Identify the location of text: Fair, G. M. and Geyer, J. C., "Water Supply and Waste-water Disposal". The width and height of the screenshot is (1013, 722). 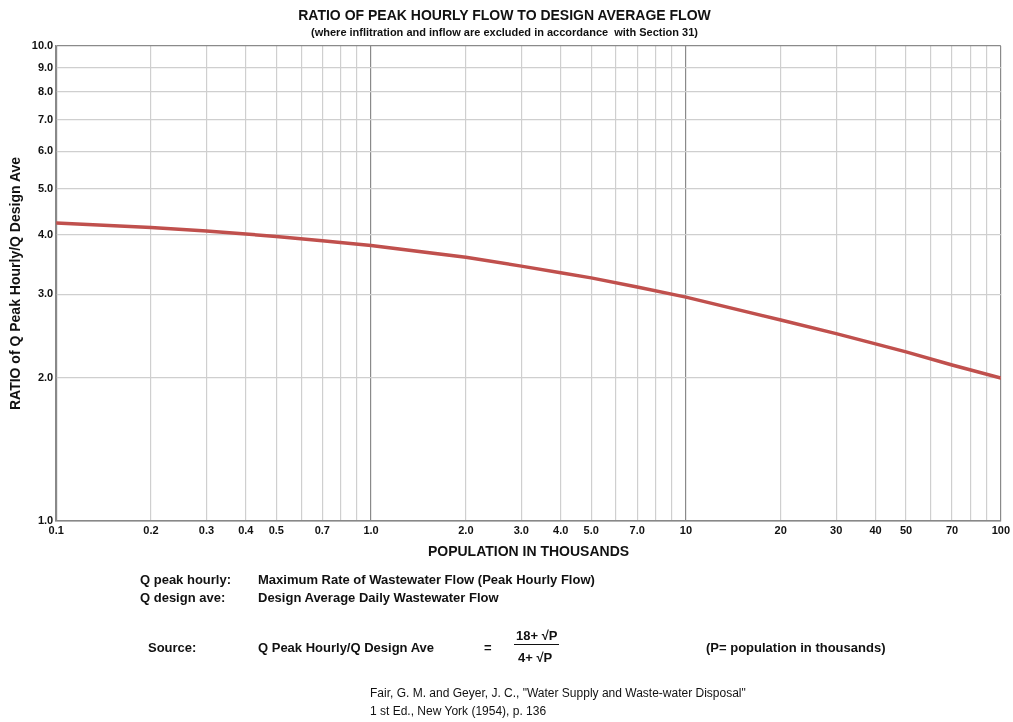
(558, 693).